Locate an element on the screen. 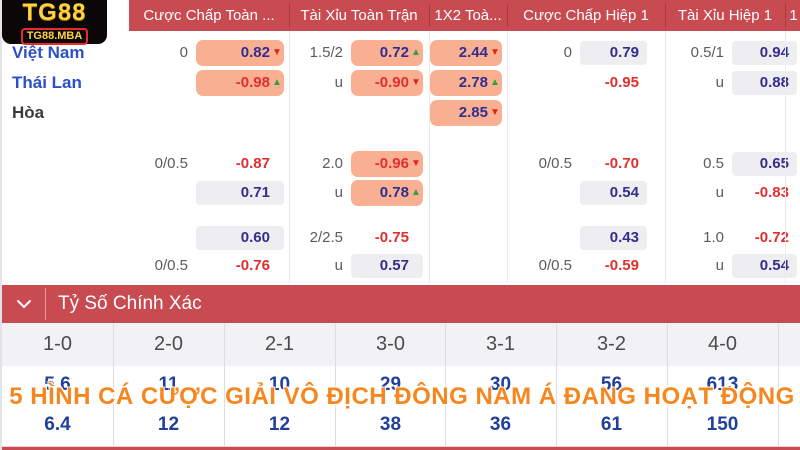 This screenshot has width=800, height=450. score-column-header: 2-0 is located at coordinates (168, 344).